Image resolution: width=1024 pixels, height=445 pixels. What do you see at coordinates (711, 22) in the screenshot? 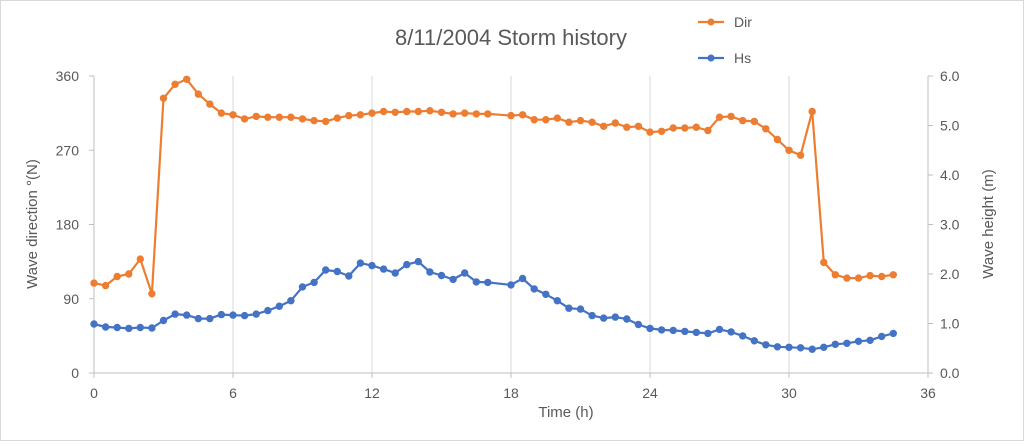
I see `legend-swatch-dir-marker` at bounding box center [711, 22].